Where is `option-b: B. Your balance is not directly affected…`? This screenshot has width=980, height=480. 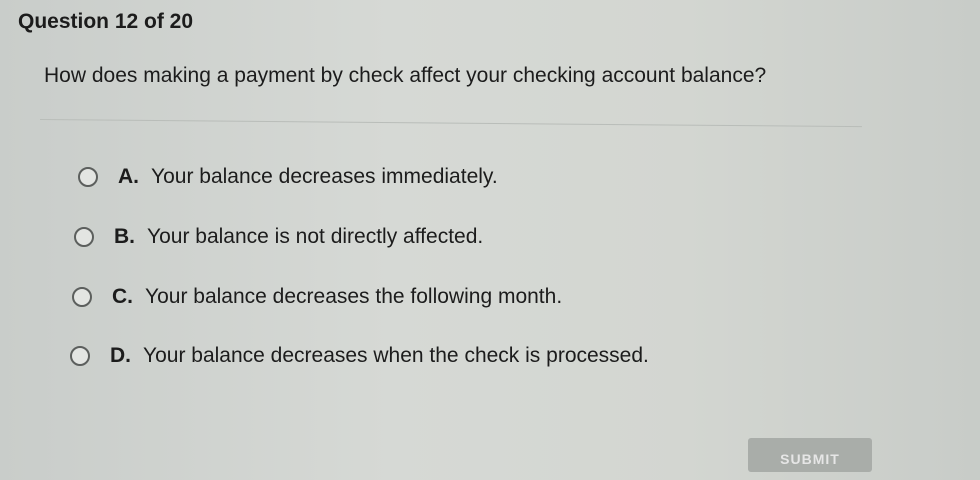 option-b: B. Your balance is not directly affected… is located at coordinates (278, 237).